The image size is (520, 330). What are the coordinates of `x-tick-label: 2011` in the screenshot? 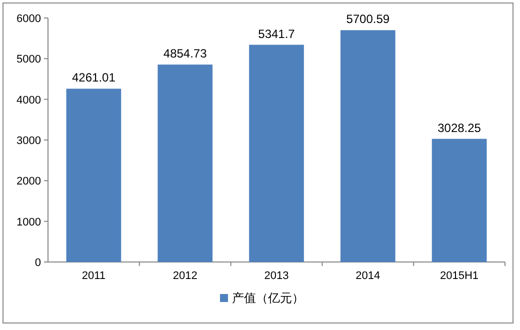 It's located at (94, 276).